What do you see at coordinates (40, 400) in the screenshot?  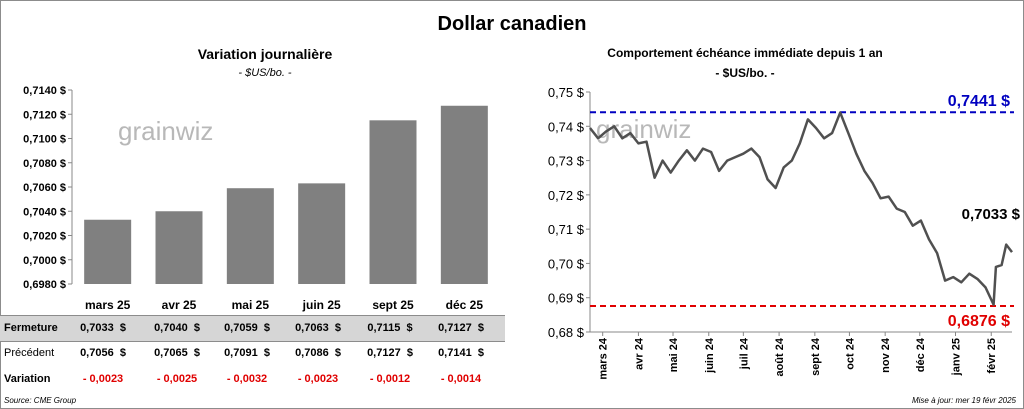 I see `source-note: Source: CME Group` at bounding box center [40, 400].